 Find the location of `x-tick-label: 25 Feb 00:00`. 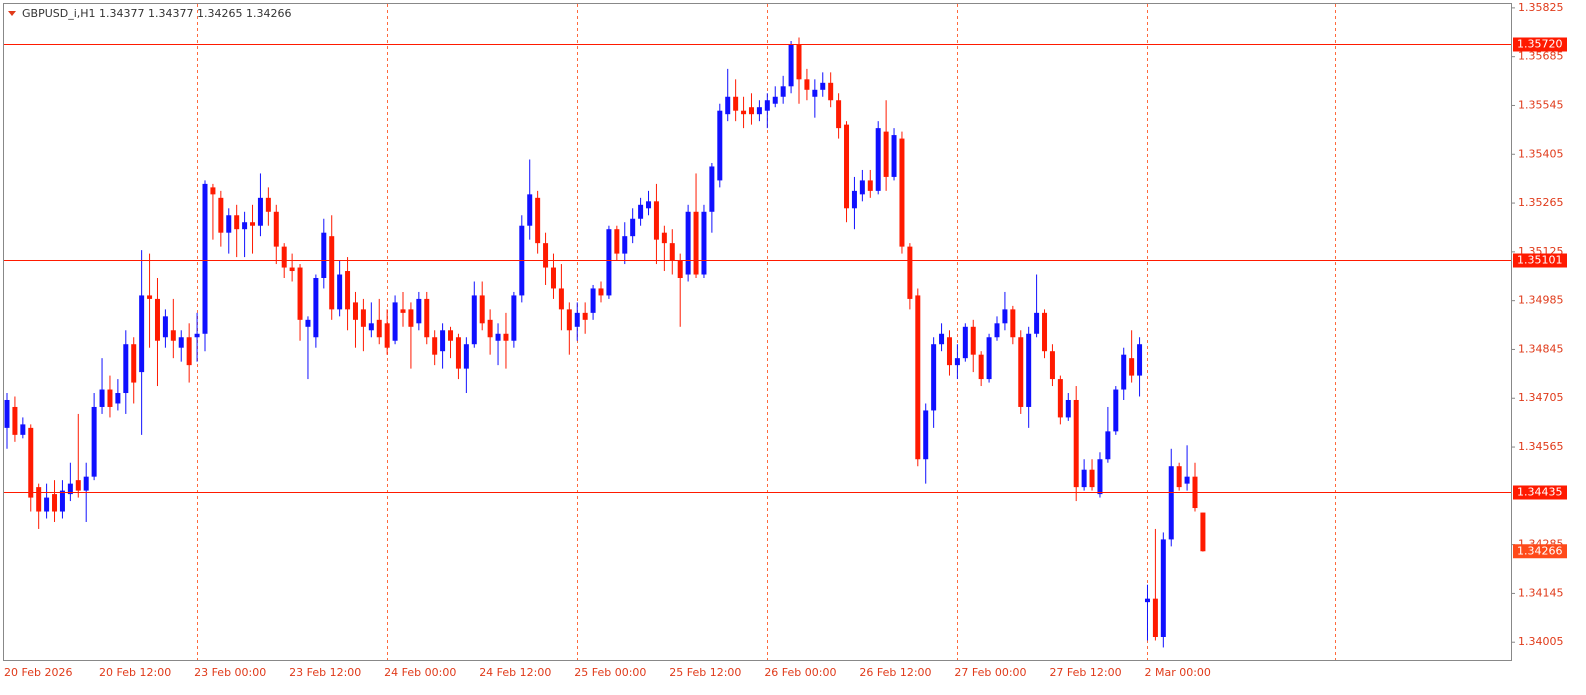

x-tick-label: 25 Feb 00:00 is located at coordinates (610, 672).